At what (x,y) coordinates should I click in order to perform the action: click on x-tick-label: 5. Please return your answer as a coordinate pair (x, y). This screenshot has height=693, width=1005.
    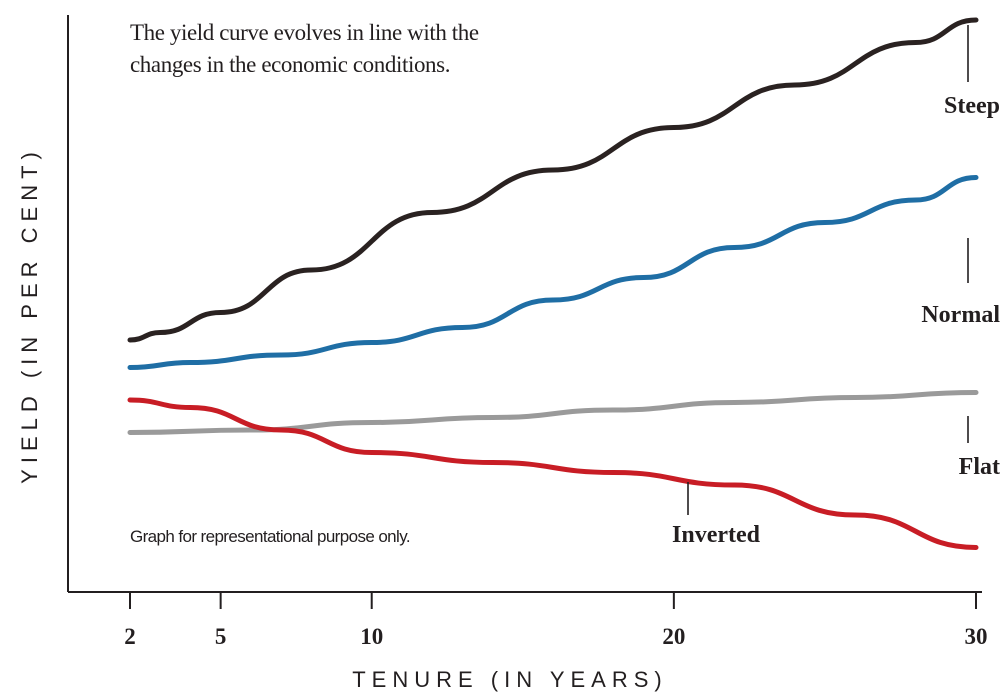
    Looking at the image, I should click on (221, 636).